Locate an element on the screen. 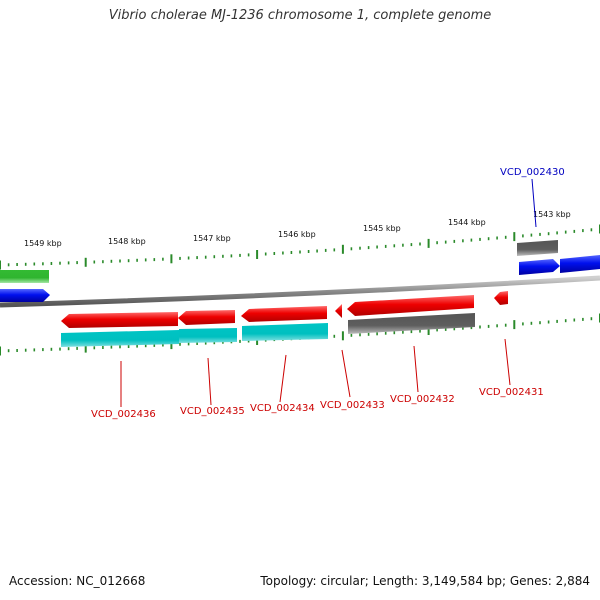 The image size is (600, 600). outer-ruler is located at coordinates (300, 247).